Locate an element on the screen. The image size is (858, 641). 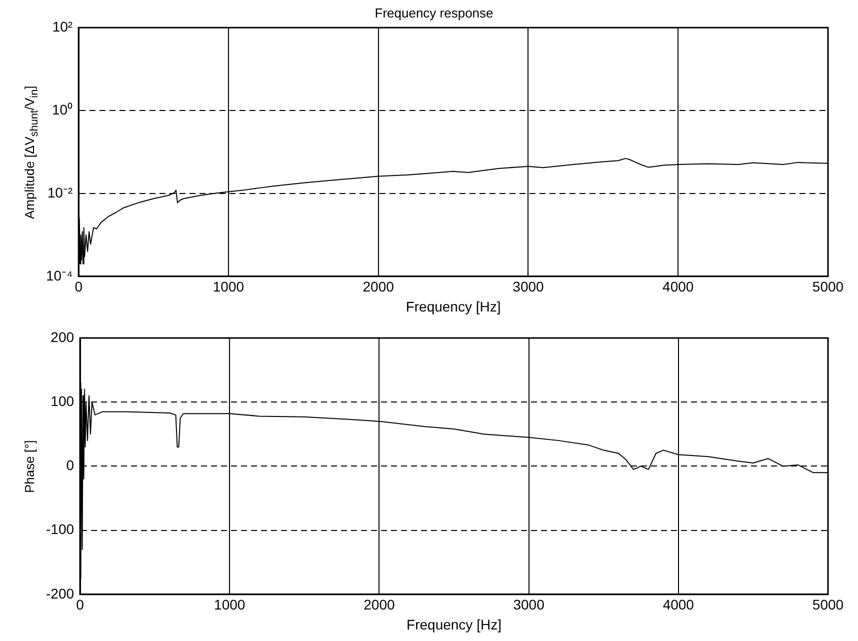
y-tick-label: -200 is located at coordinates (60, 593).